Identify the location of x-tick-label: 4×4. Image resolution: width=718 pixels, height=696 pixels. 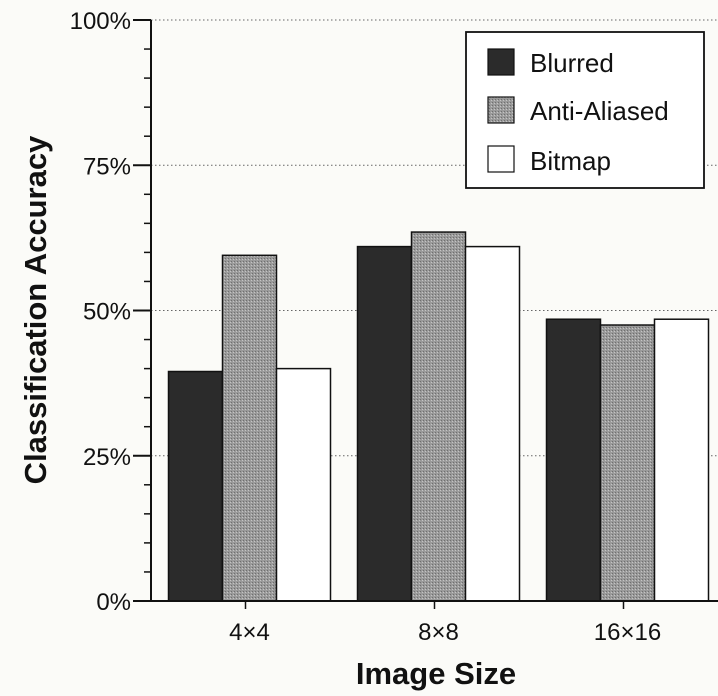
(249, 632).